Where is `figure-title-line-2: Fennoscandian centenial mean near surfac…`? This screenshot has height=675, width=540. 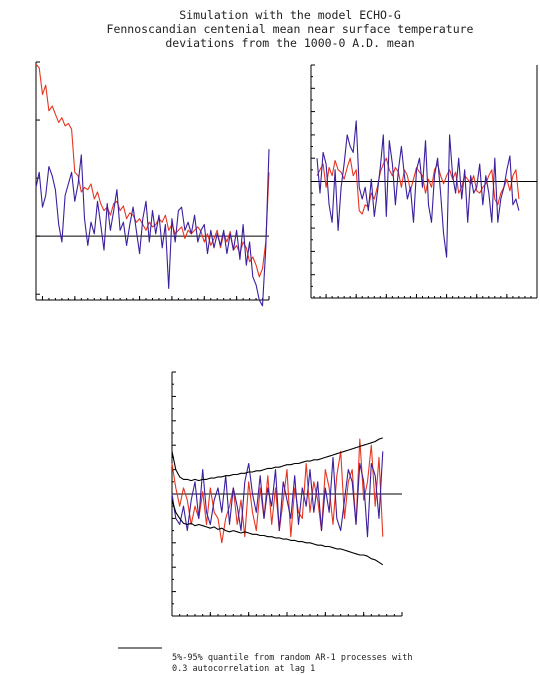
figure-title-line-2: Fennoscandian centenial mean near surfac… is located at coordinates (290, 29).